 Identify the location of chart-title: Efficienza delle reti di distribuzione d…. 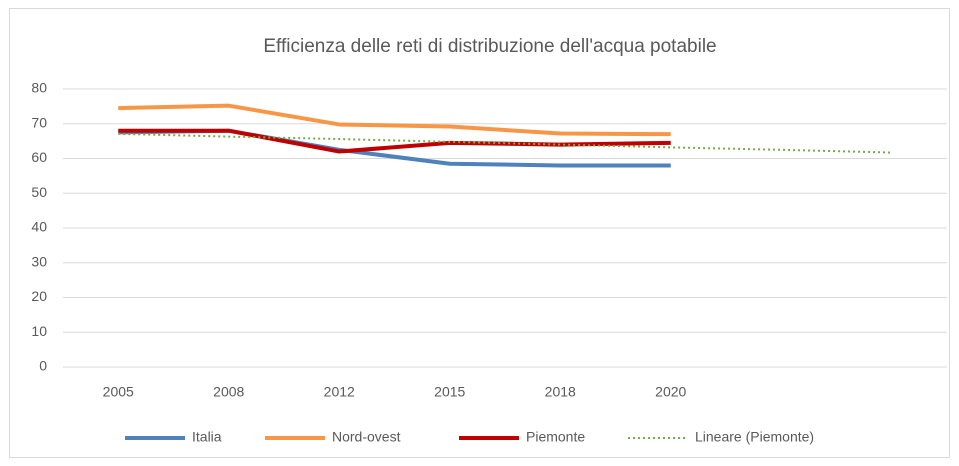
(489, 46).